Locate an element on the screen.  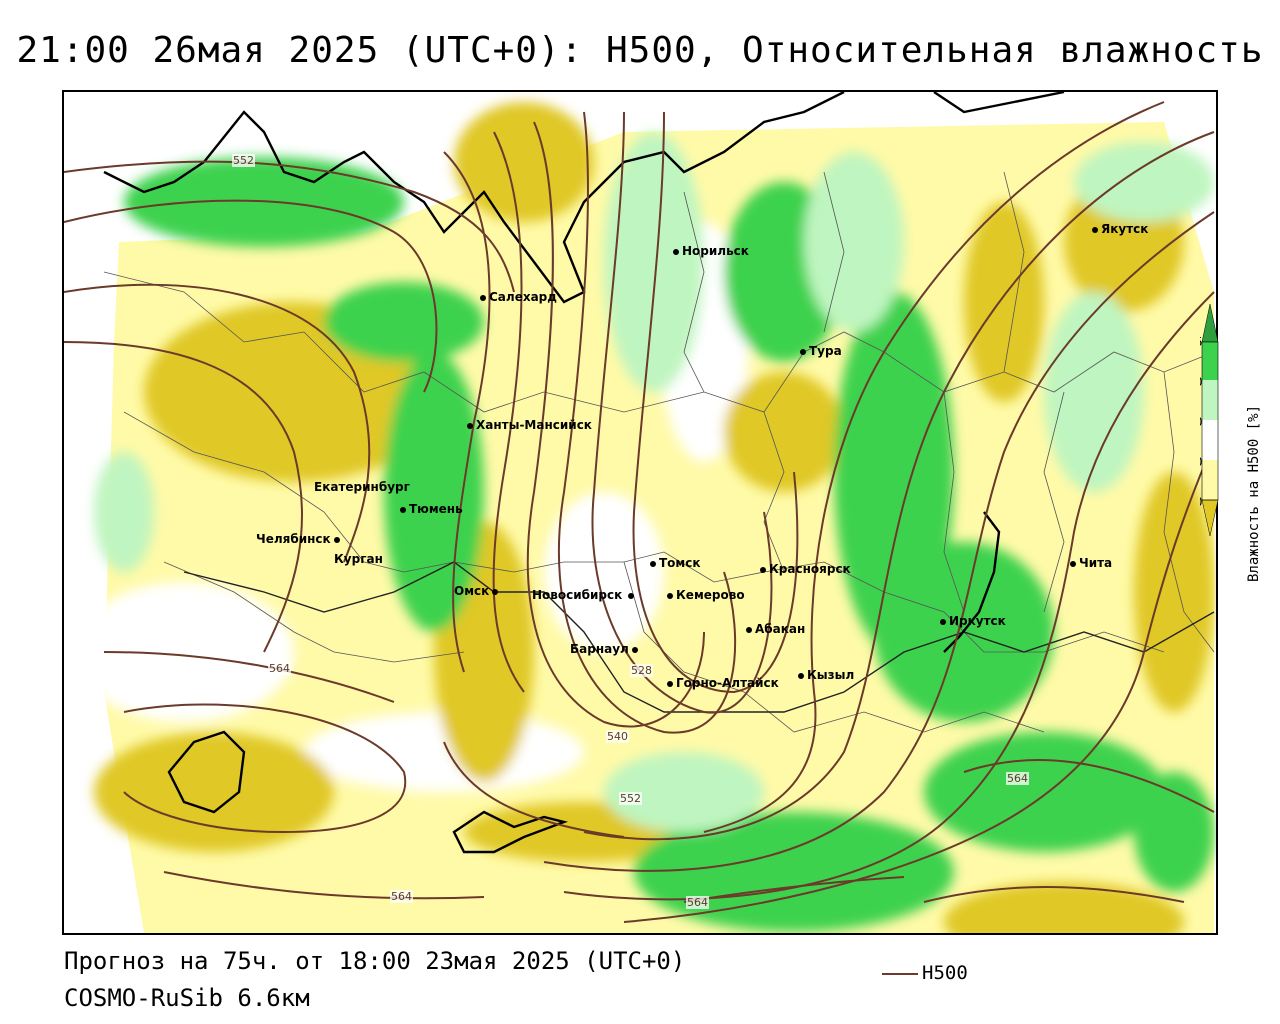
city-label: Горно-Алтайск is located at coordinates (723, 683).